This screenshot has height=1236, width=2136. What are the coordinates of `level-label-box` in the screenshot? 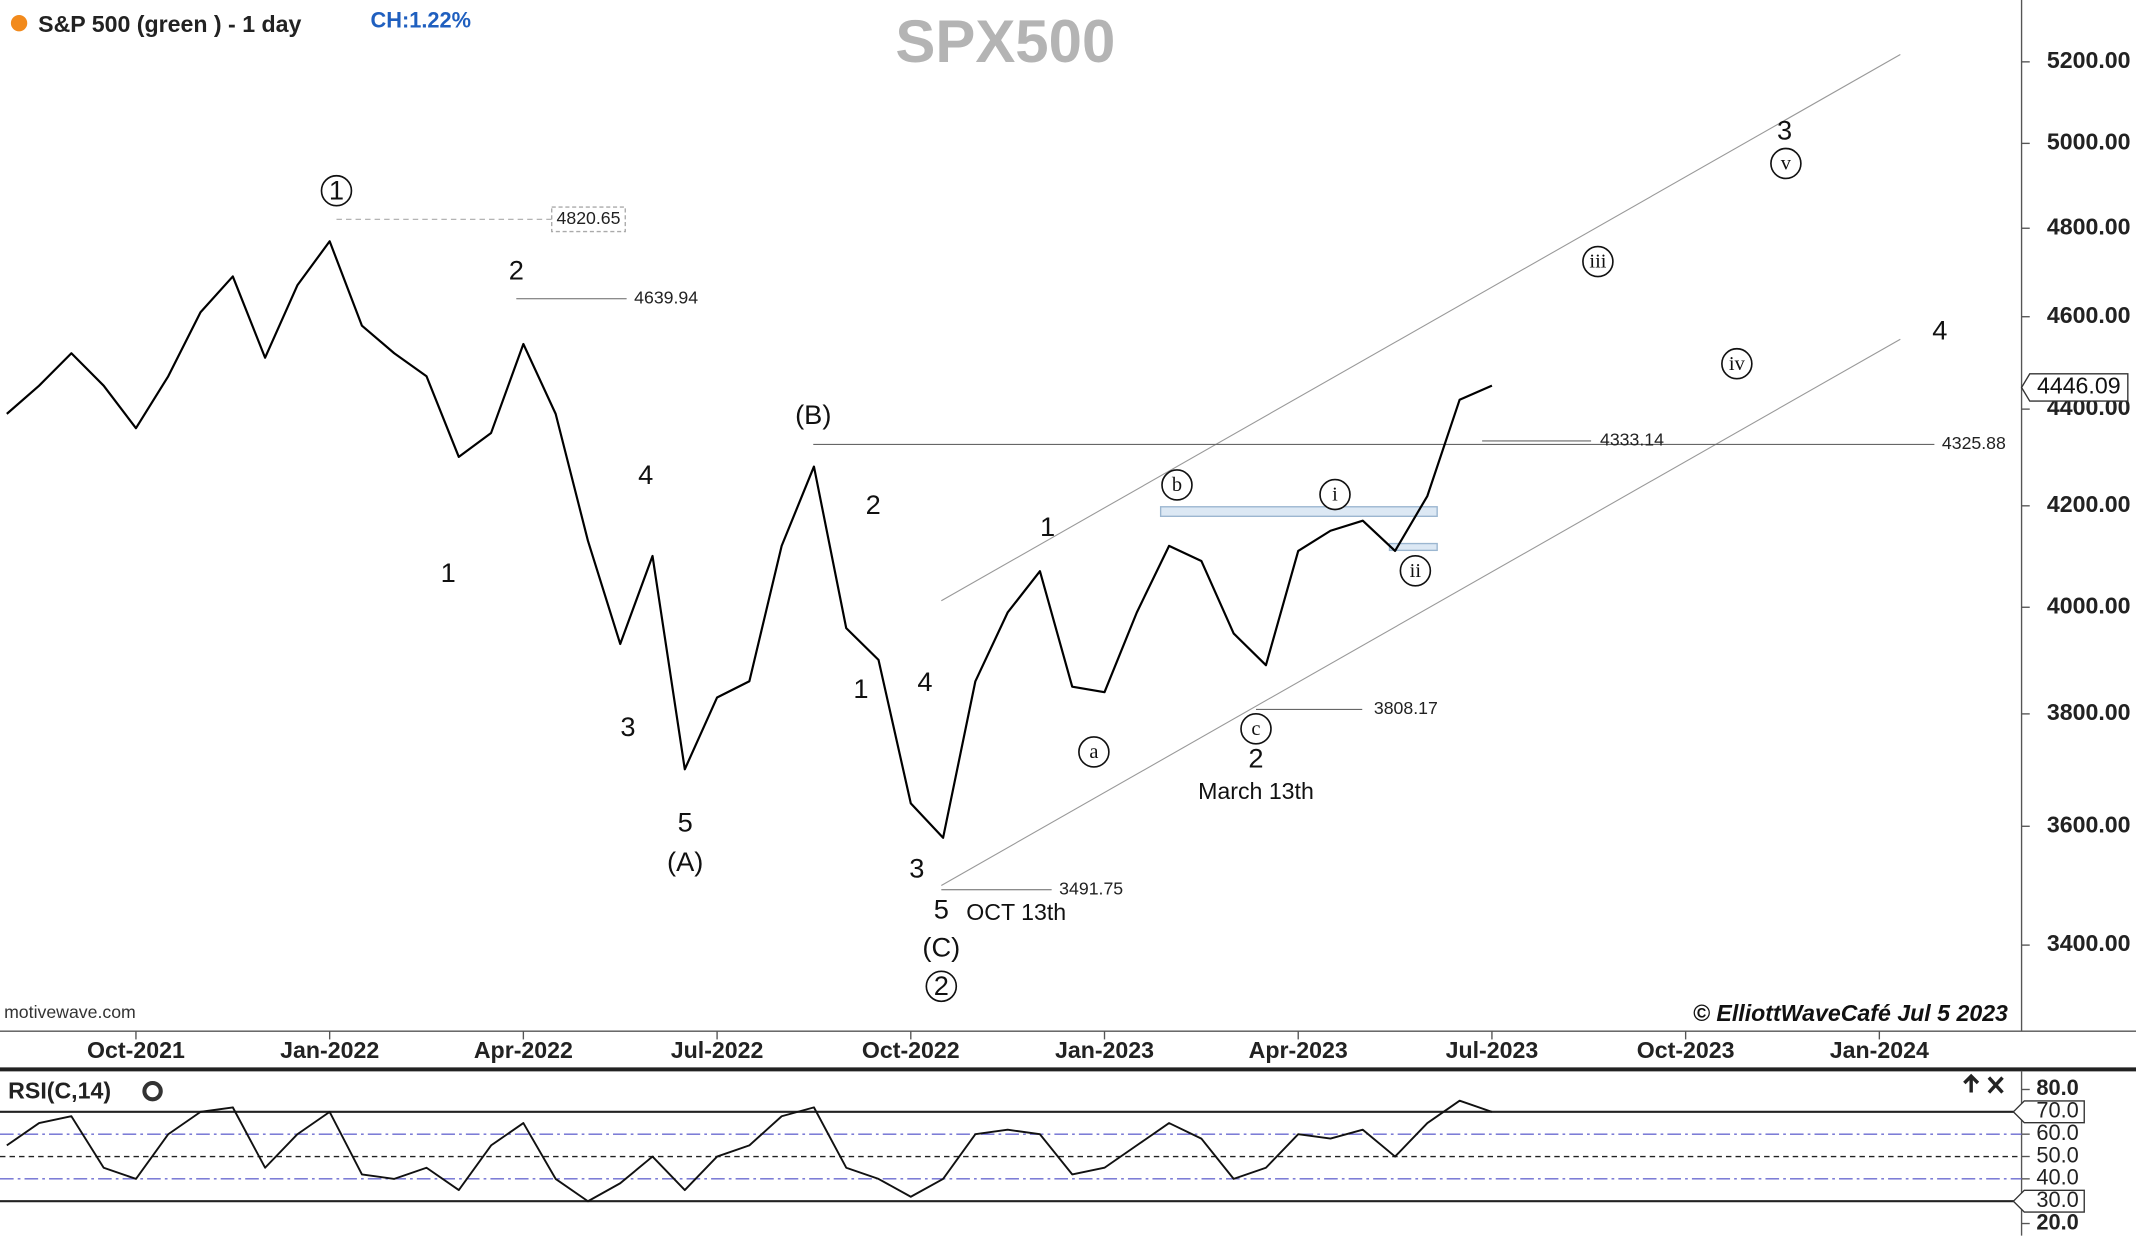 It's located at (588, 219).